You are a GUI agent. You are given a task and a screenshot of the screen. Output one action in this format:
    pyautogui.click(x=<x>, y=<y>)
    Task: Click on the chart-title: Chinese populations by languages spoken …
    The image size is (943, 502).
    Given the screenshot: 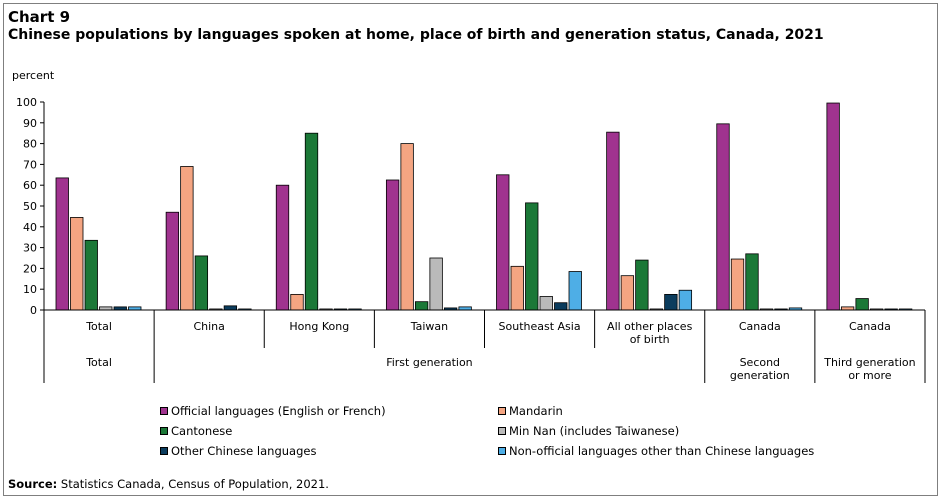 What is the action you would take?
    pyautogui.click(x=416, y=35)
    